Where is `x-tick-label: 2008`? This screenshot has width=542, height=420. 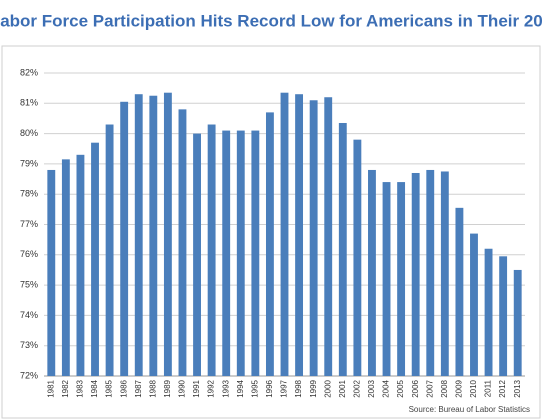
x-tick-label: 2008 is located at coordinates (444, 388).